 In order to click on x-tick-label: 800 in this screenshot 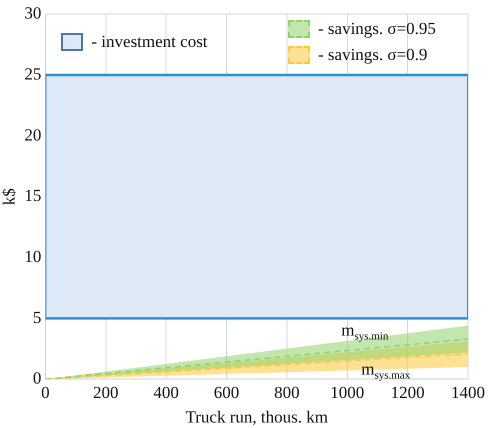, I will do `click(287, 392)`.